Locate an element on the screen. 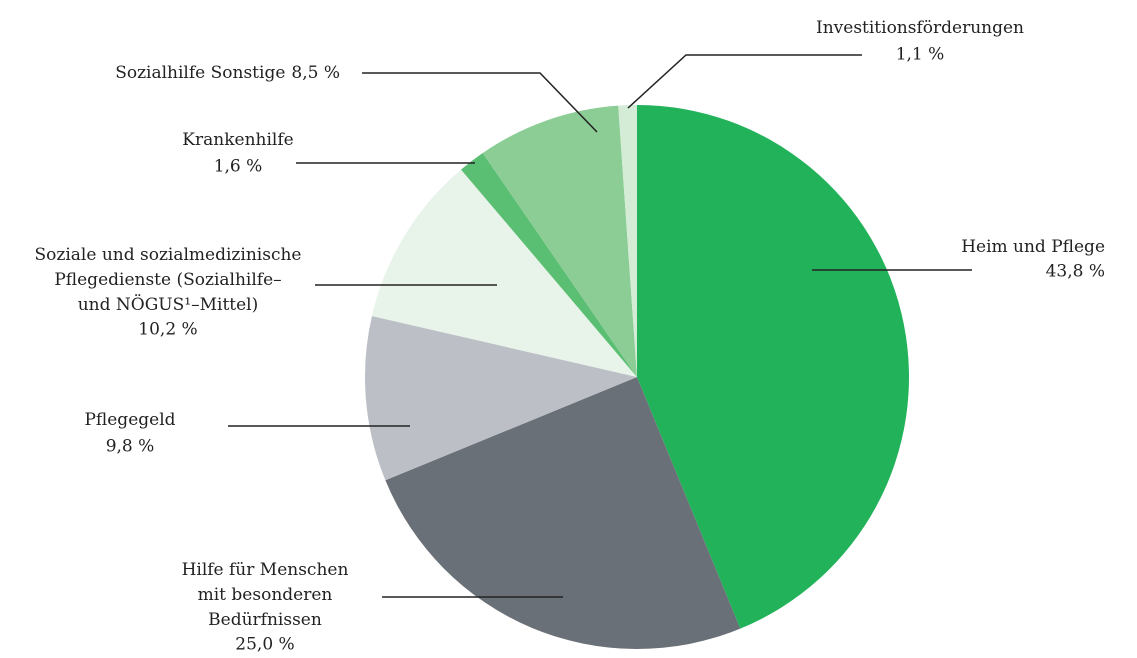  label-line: Krankenhilfe is located at coordinates (237, 140).